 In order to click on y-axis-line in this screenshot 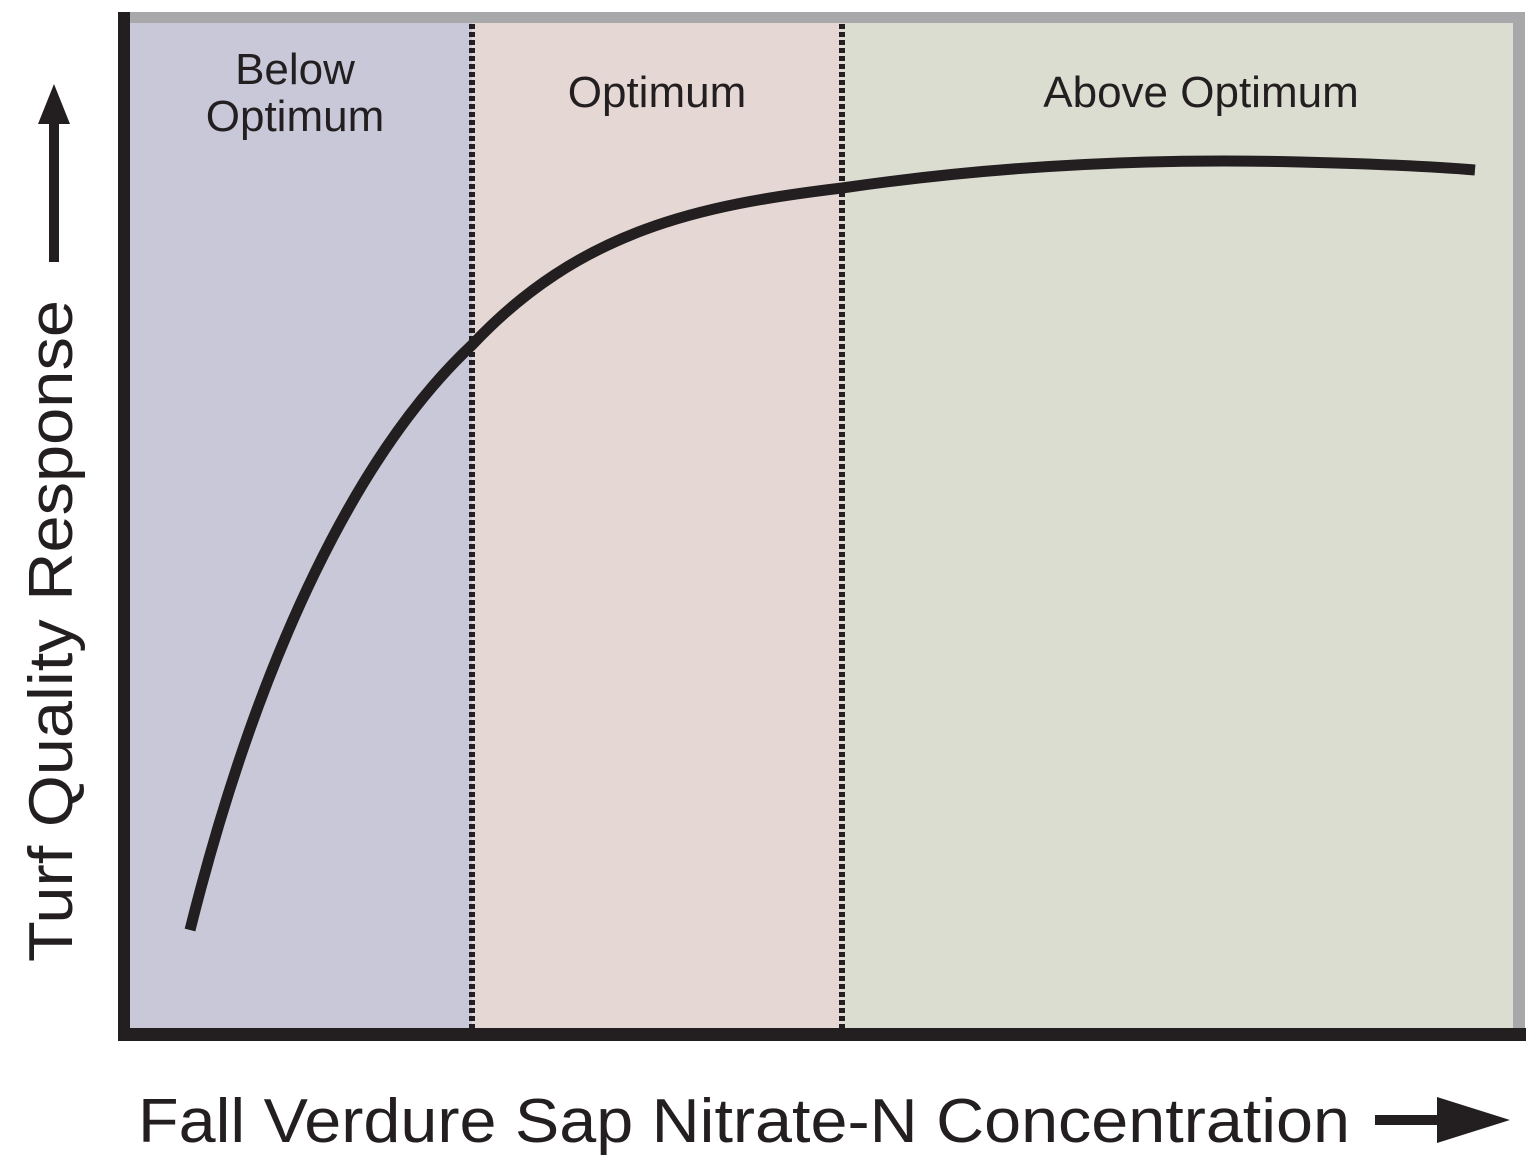, I will do `click(124, 526)`.